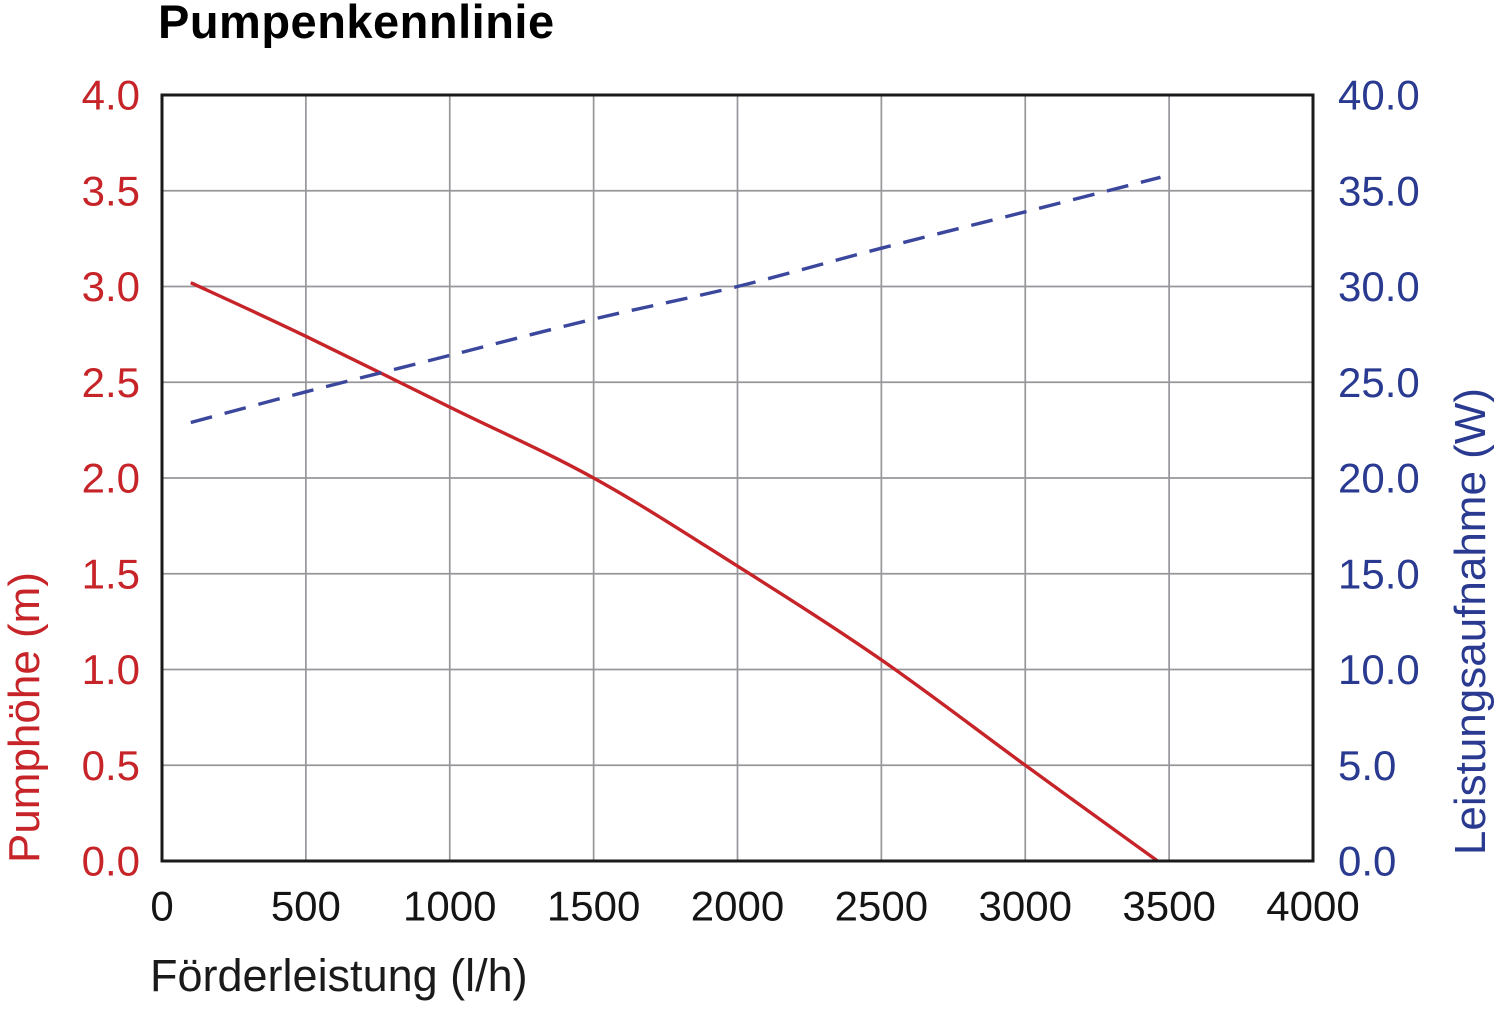 This screenshot has width=1500, height=1014. What do you see at coordinates (1379, 478) in the screenshot?
I see `y-right-tick-label: 20.0` at bounding box center [1379, 478].